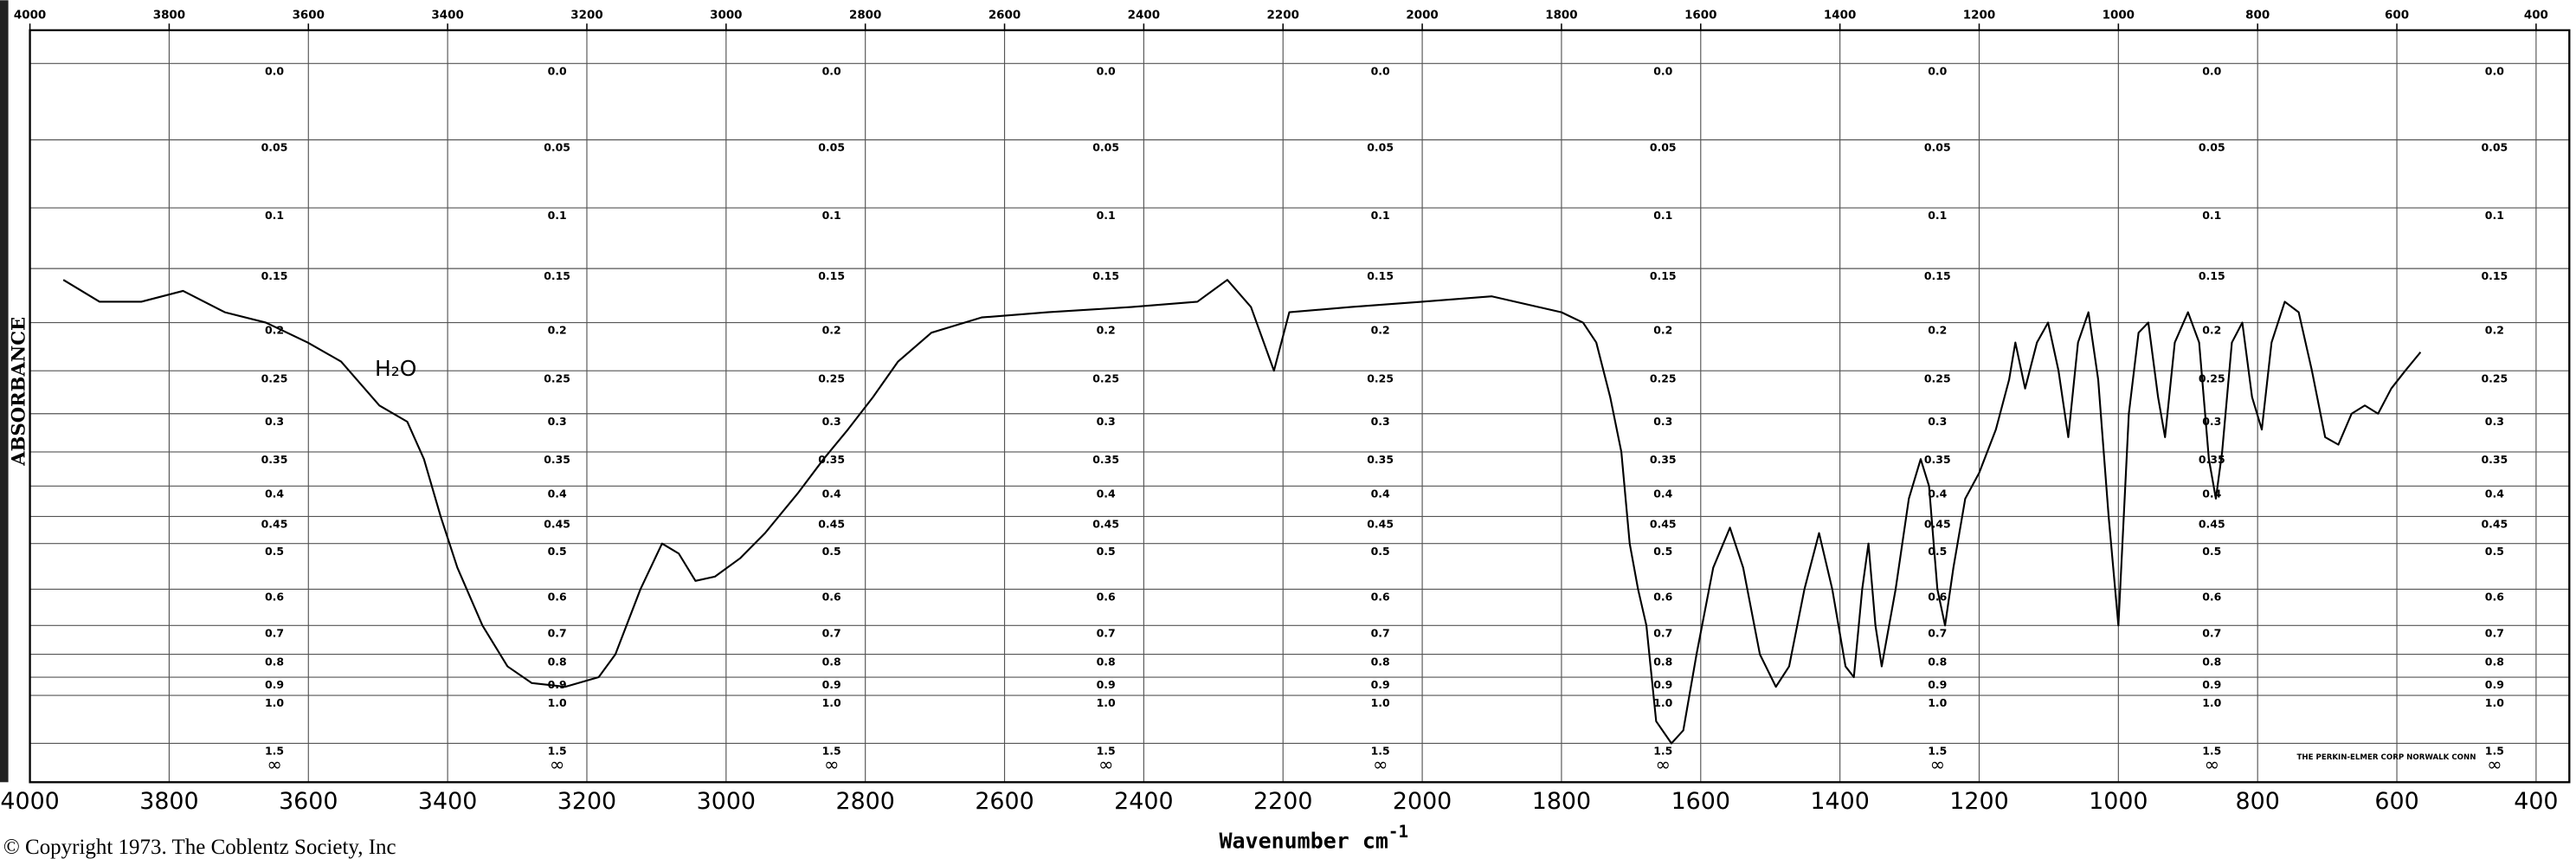 The image size is (2576, 859). I want to click on x2-tick-label: 400, so click(2536, 16).